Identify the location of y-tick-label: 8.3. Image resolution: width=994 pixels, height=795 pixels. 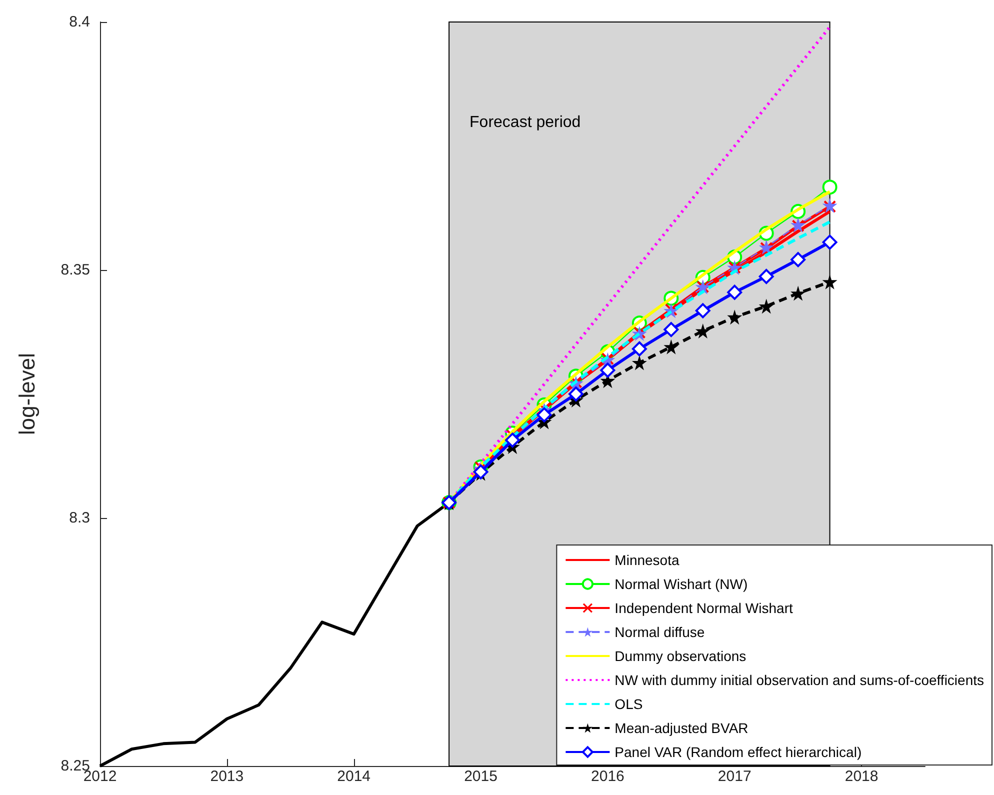
(79, 518).